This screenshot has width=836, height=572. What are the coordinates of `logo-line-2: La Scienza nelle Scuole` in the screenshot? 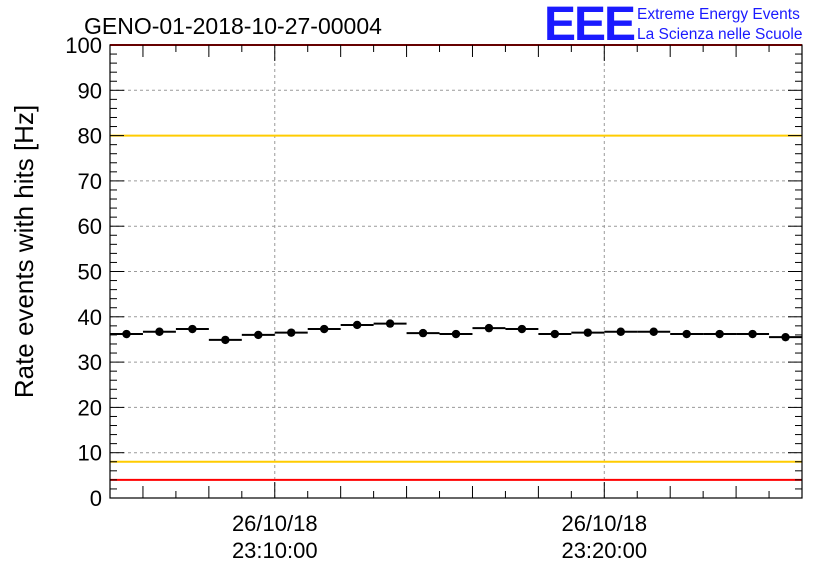 It's located at (719, 34).